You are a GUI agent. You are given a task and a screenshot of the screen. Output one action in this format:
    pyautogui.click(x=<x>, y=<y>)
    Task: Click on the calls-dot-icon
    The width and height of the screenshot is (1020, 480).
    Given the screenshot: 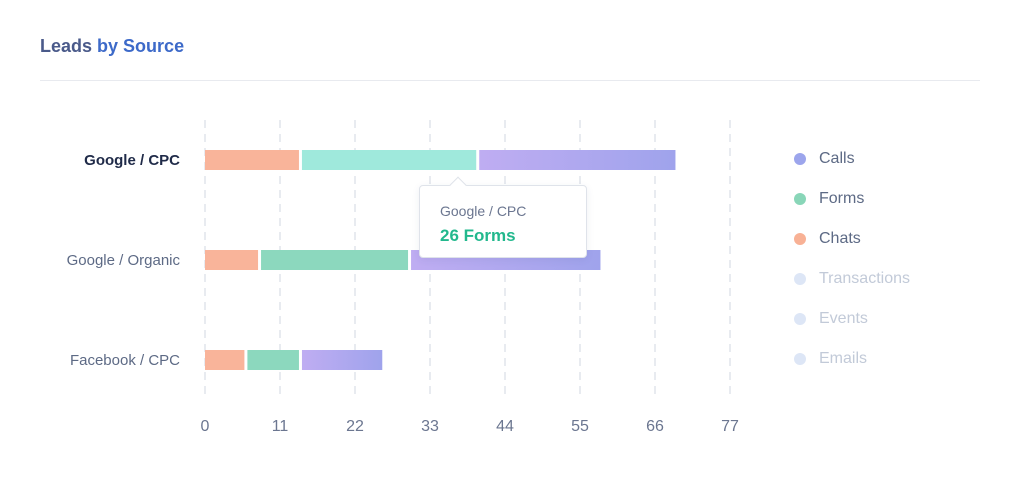 What is the action you would take?
    pyautogui.click(x=800, y=159)
    